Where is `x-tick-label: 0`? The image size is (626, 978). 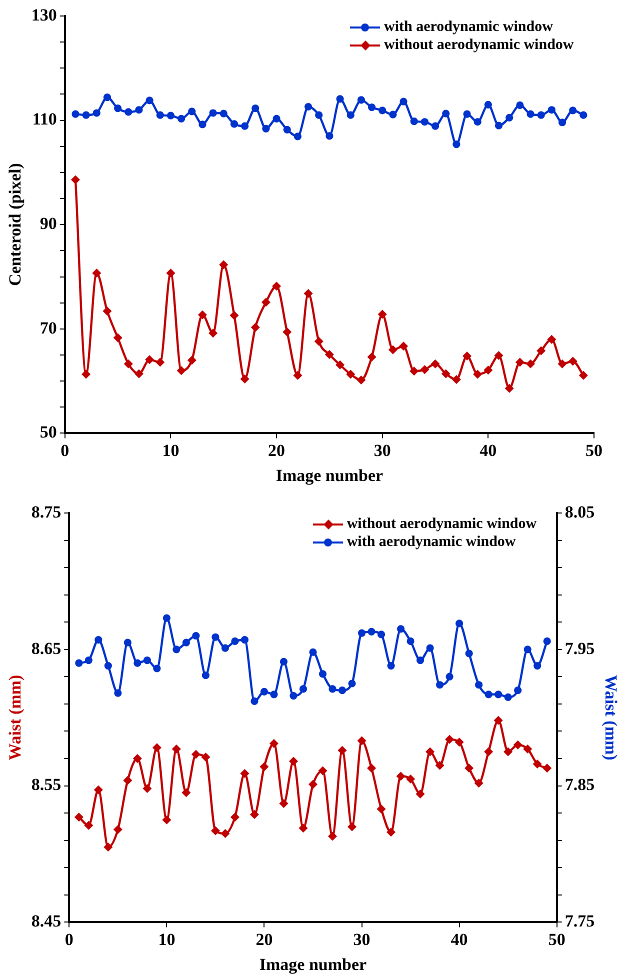 x-tick-label: 0 is located at coordinates (69, 939).